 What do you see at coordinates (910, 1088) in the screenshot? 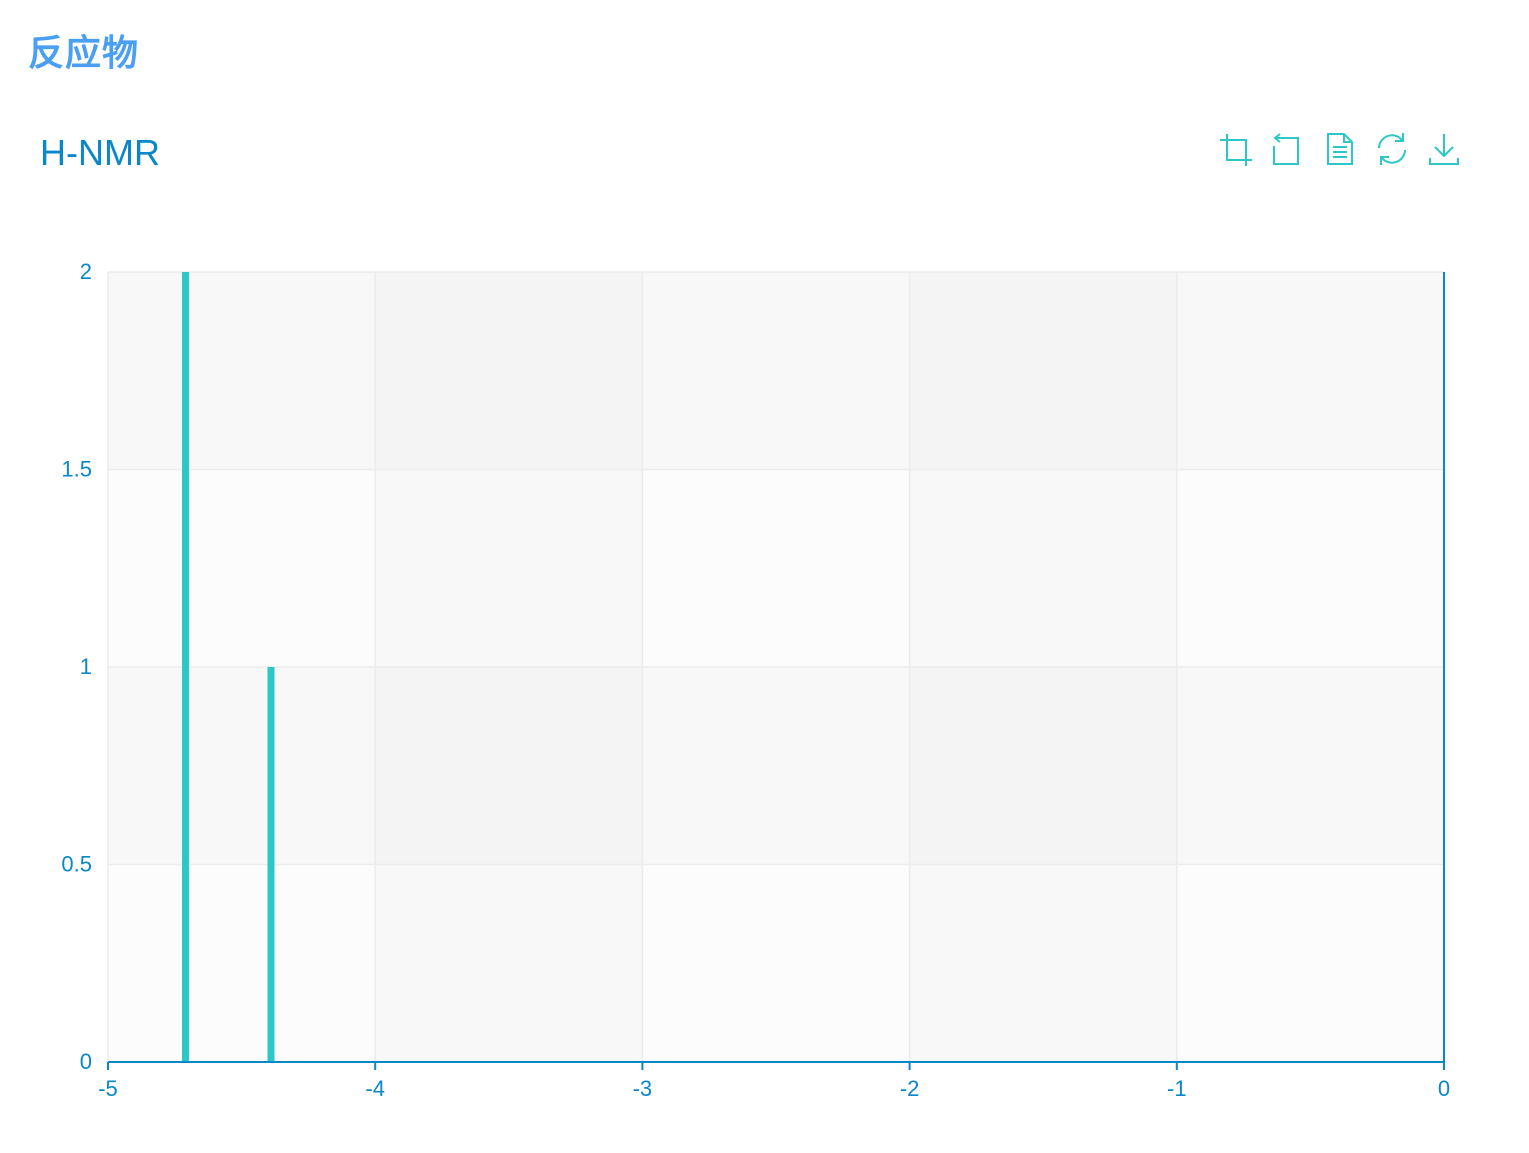
I see `x-tick-label: -2` at bounding box center [910, 1088].